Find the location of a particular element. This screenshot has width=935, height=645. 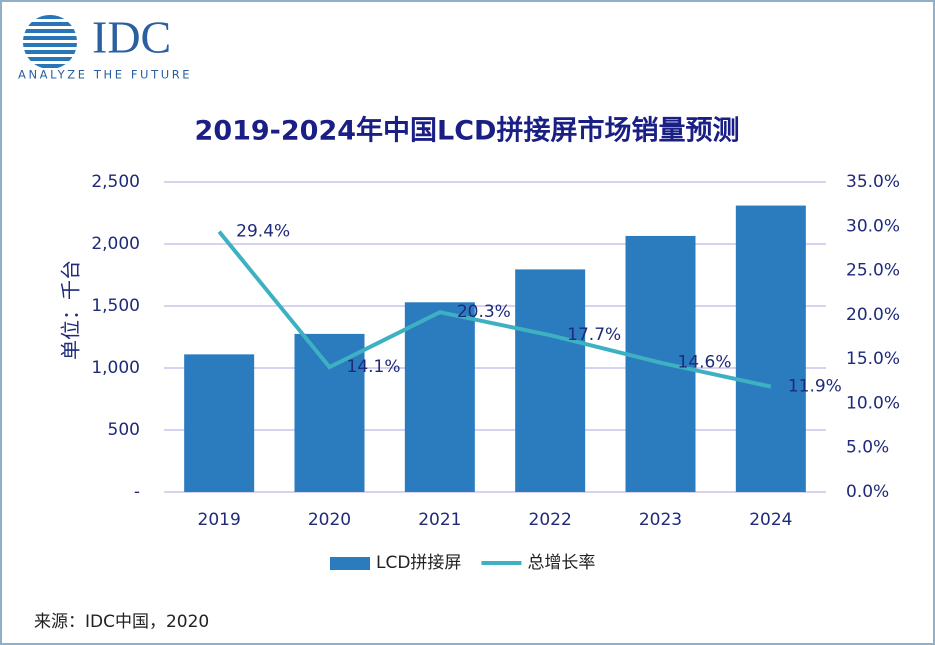

y2-tick-label: 25.0% is located at coordinates (873, 271).